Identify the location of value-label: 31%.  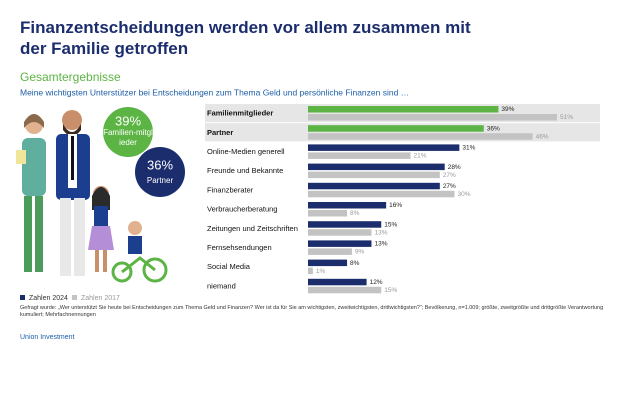
(468, 148).